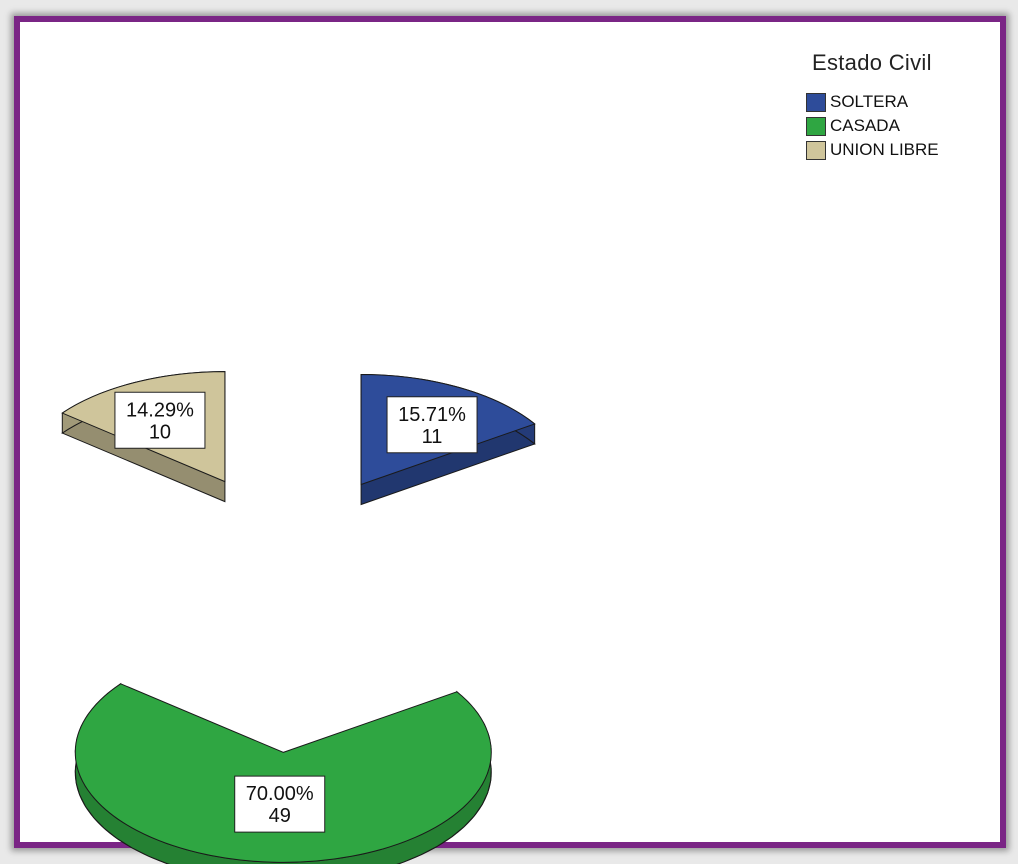 The width and height of the screenshot is (1018, 864). What do you see at coordinates (280, 794) in the screenshot?
I see `data-label-percent-casada: 70.00%` at bounding box center [280, 794].